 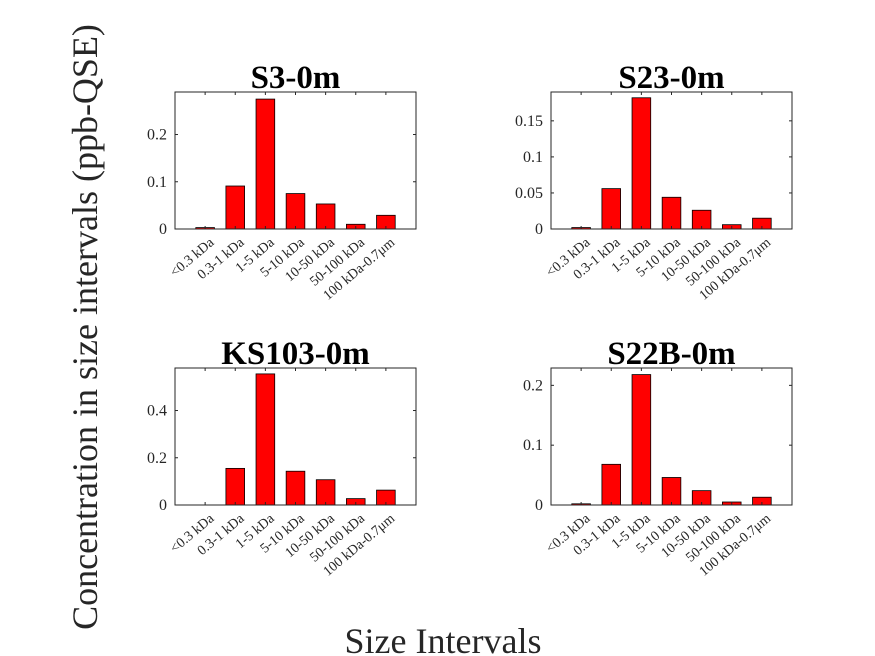 I want to click on panel-title: S23-0m, so click(x=671, y=78).